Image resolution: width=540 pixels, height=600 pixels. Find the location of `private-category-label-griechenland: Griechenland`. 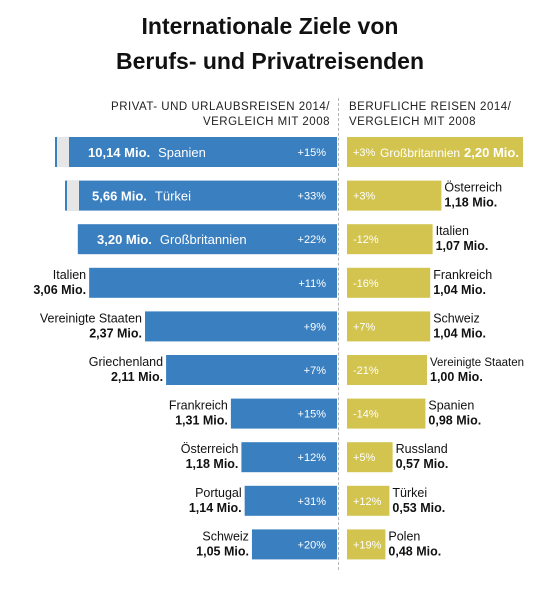

private-category-label-griechenland: Griechenland is located at coordinates (126, 362).